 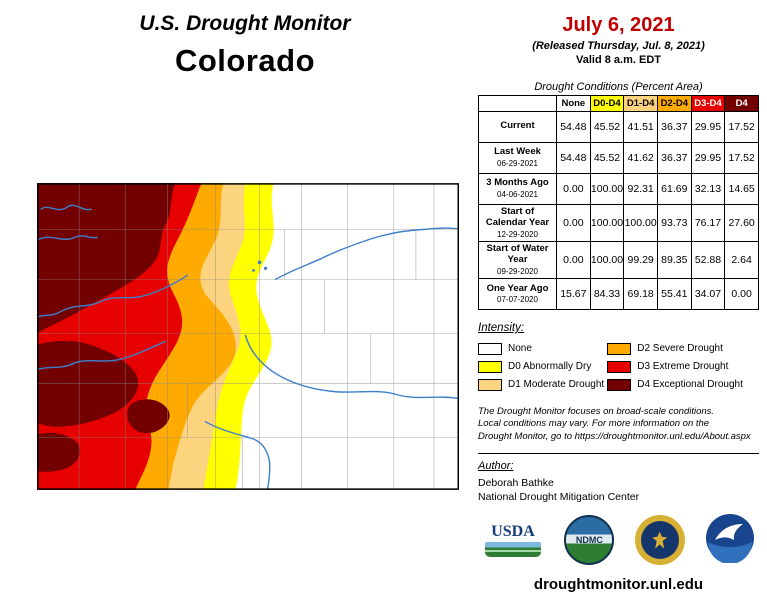 What do you see at coordinates (618, 454) in the screenshot?
I see `divider` at bounding box center [618, 454].